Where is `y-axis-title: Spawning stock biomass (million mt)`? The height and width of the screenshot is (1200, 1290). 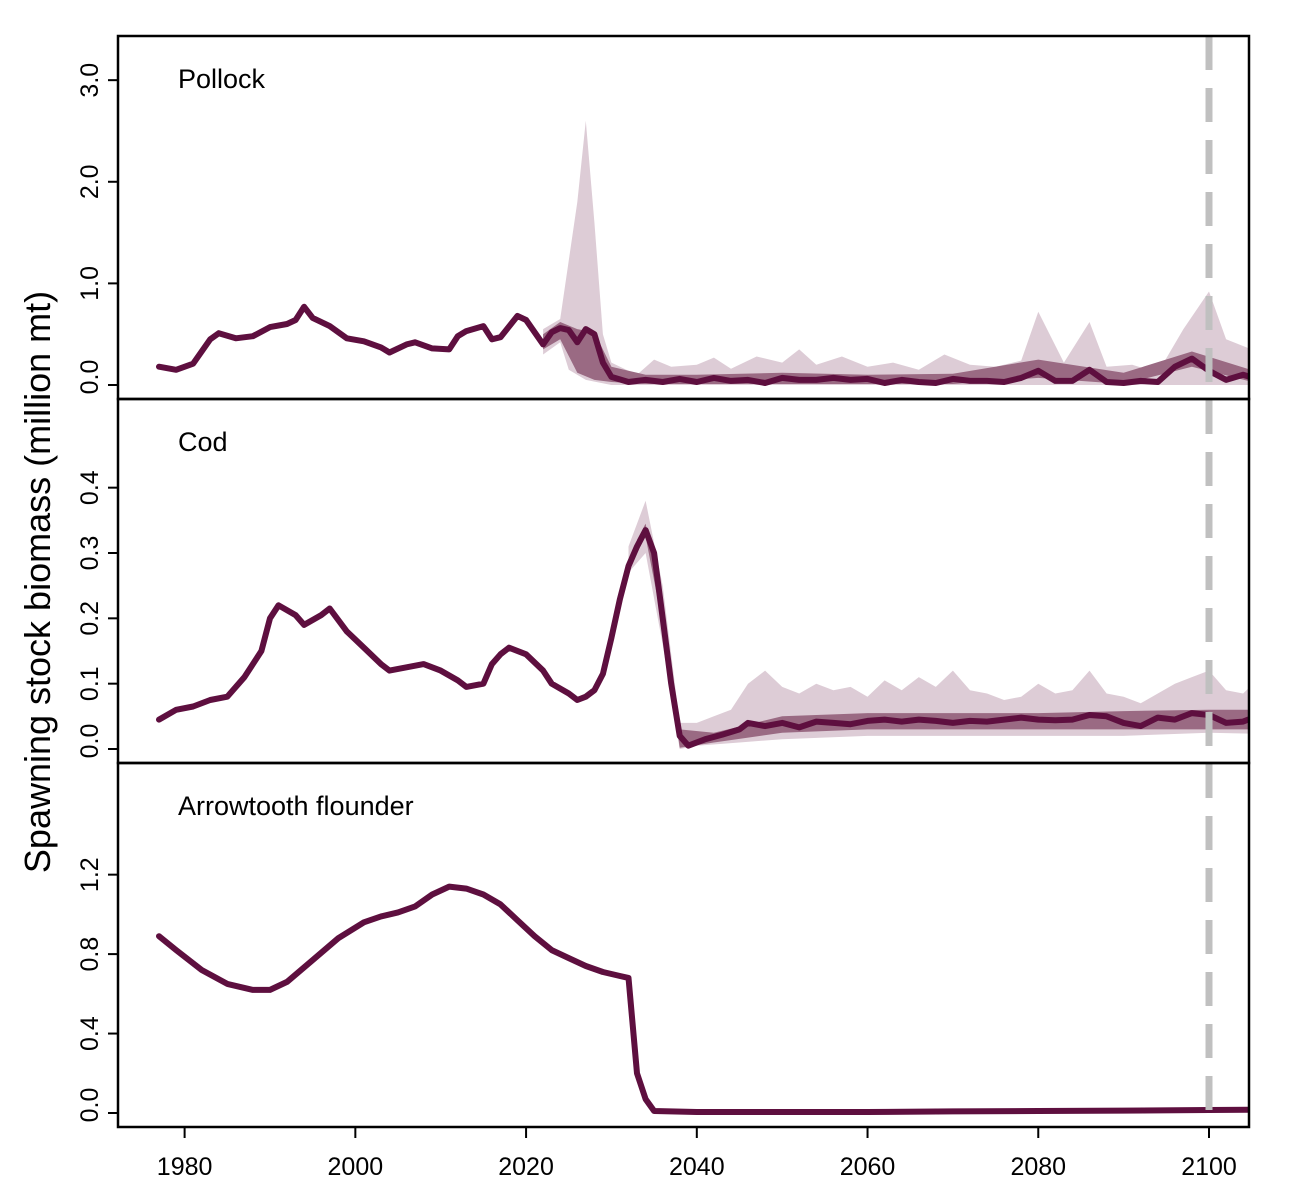 y-axis-title: Spawning stock biomass (million mt) is located at coordinates (37, 582).